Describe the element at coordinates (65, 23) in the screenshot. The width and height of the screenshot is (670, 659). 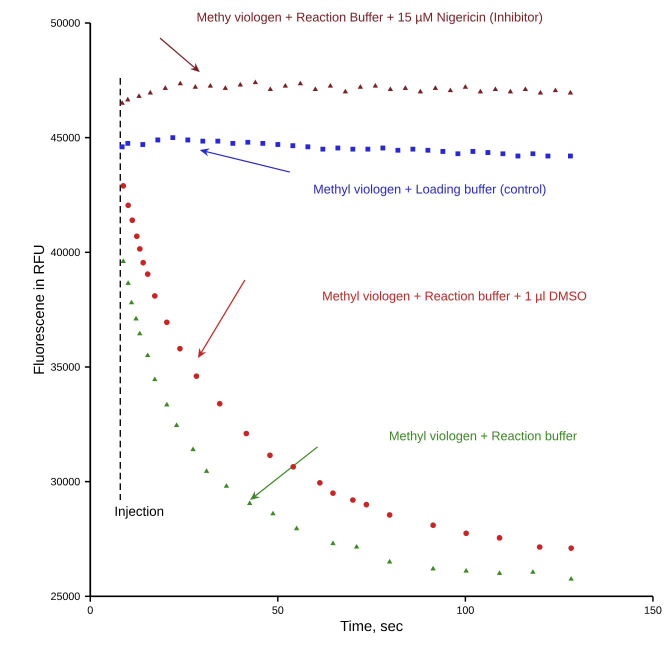
I see `y-tick-label: 50000` at that location.